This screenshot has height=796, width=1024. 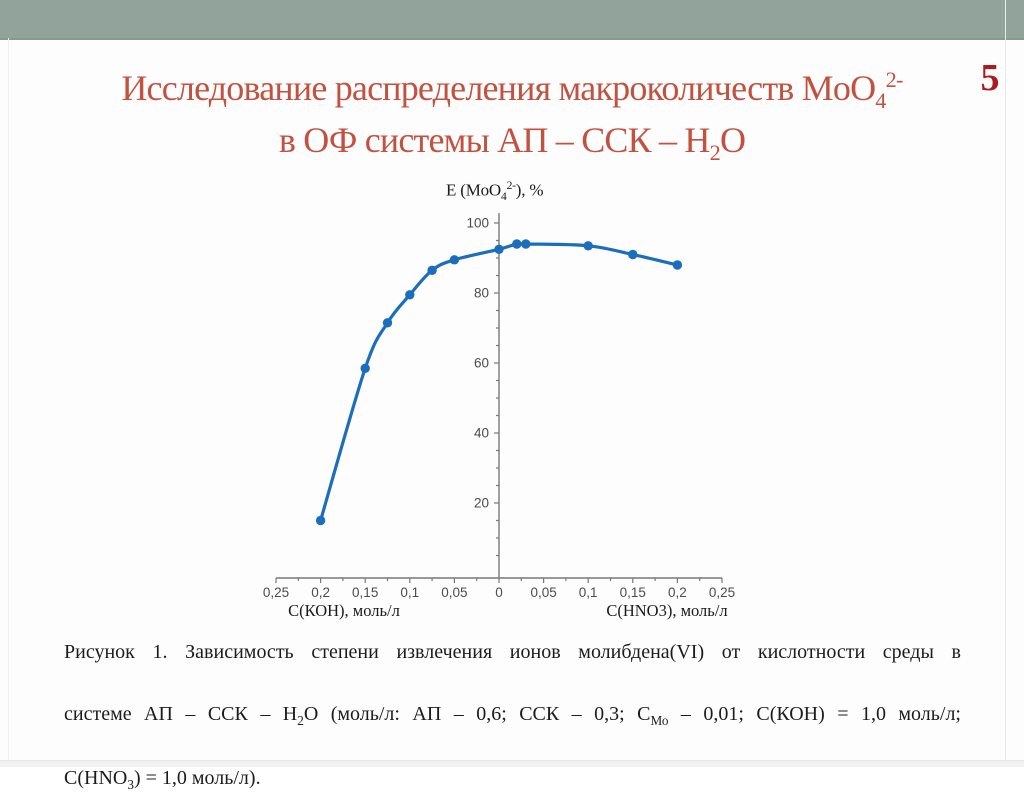 What do you see at coordinates (481, 293) in the screenshot?
I see `svg-text: 80` at bounding box center [481, 293].